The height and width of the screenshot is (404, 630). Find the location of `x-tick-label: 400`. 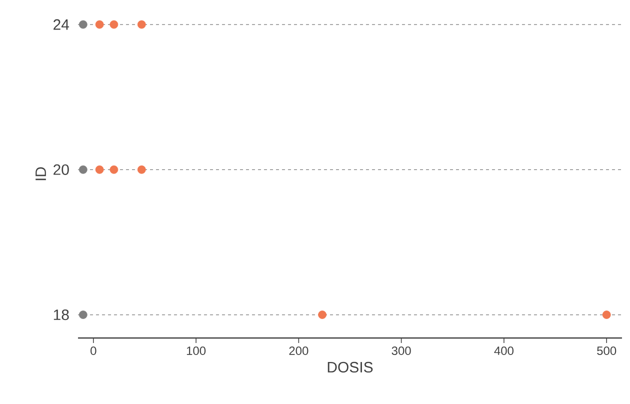

x-tick-label: 400 is located at coordinates (504, 351).